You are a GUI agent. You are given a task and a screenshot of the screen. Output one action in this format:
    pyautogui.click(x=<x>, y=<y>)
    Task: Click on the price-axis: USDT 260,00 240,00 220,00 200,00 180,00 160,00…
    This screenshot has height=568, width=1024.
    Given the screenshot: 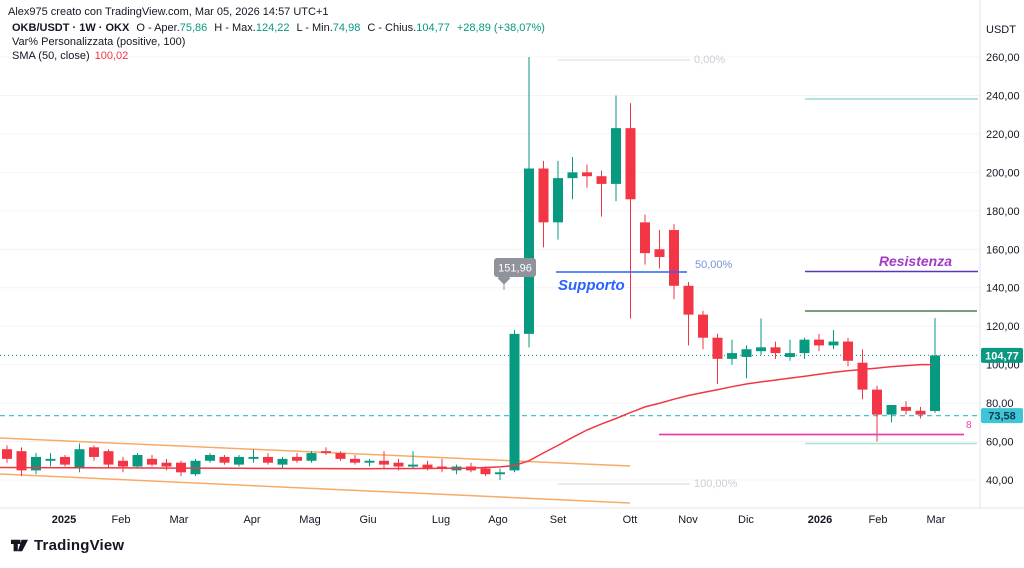 What is the action you would take?
    pyautogui.click(x=1001, y=254)
    